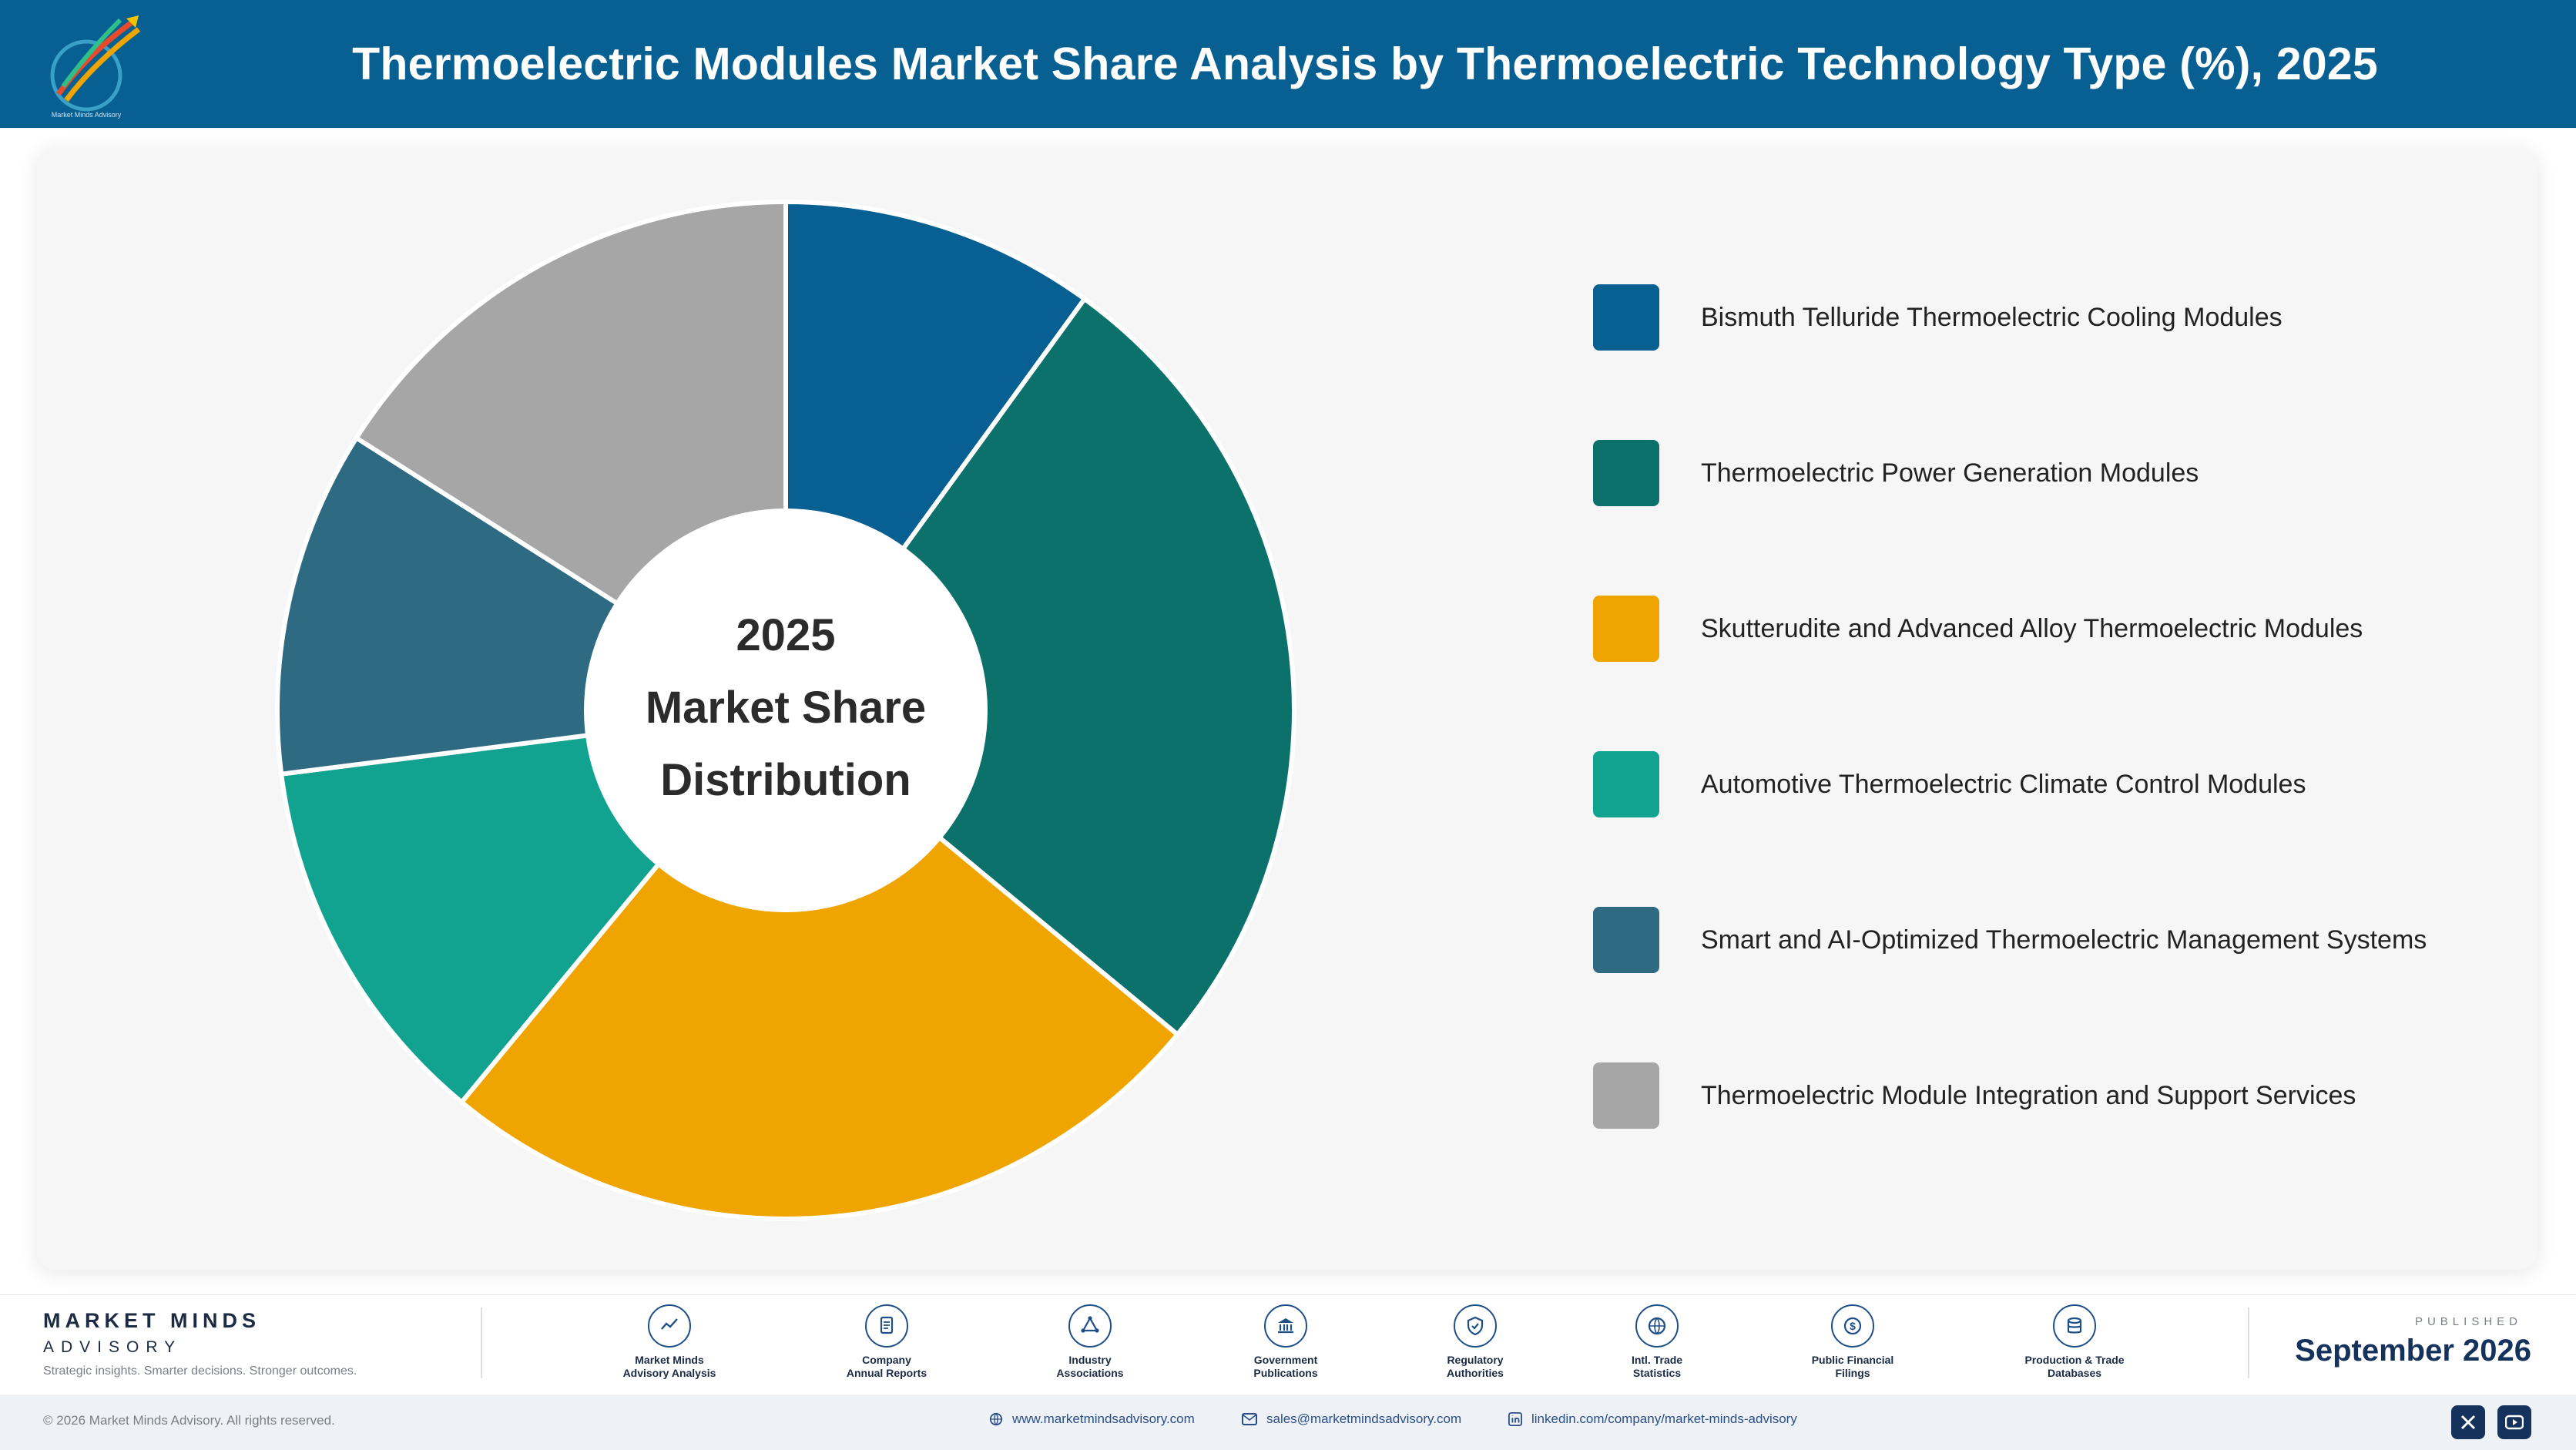 The image size is (2576, 1450). I want to click on source-label: Market Minds Advisory Analysis, so click(669, 1366).